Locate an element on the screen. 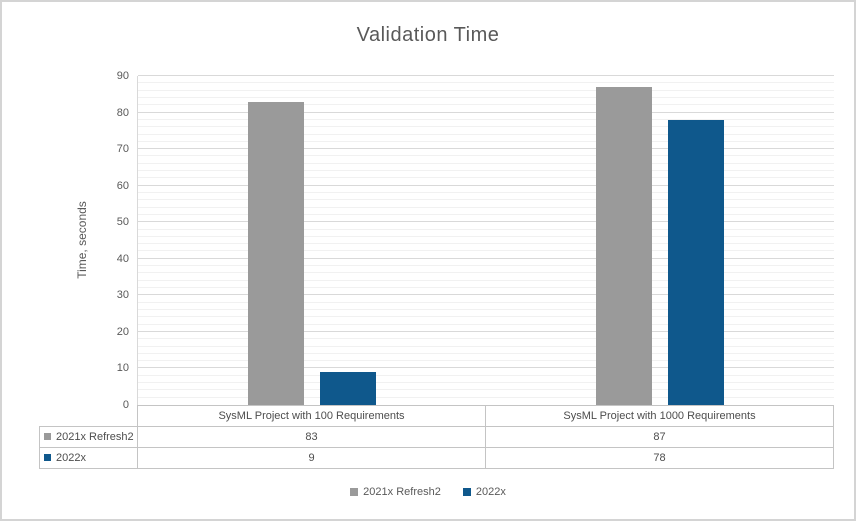 The height and width of the screenshot is (521, 856). bar-2022x-cat1 is located at coordinates (348, 388).